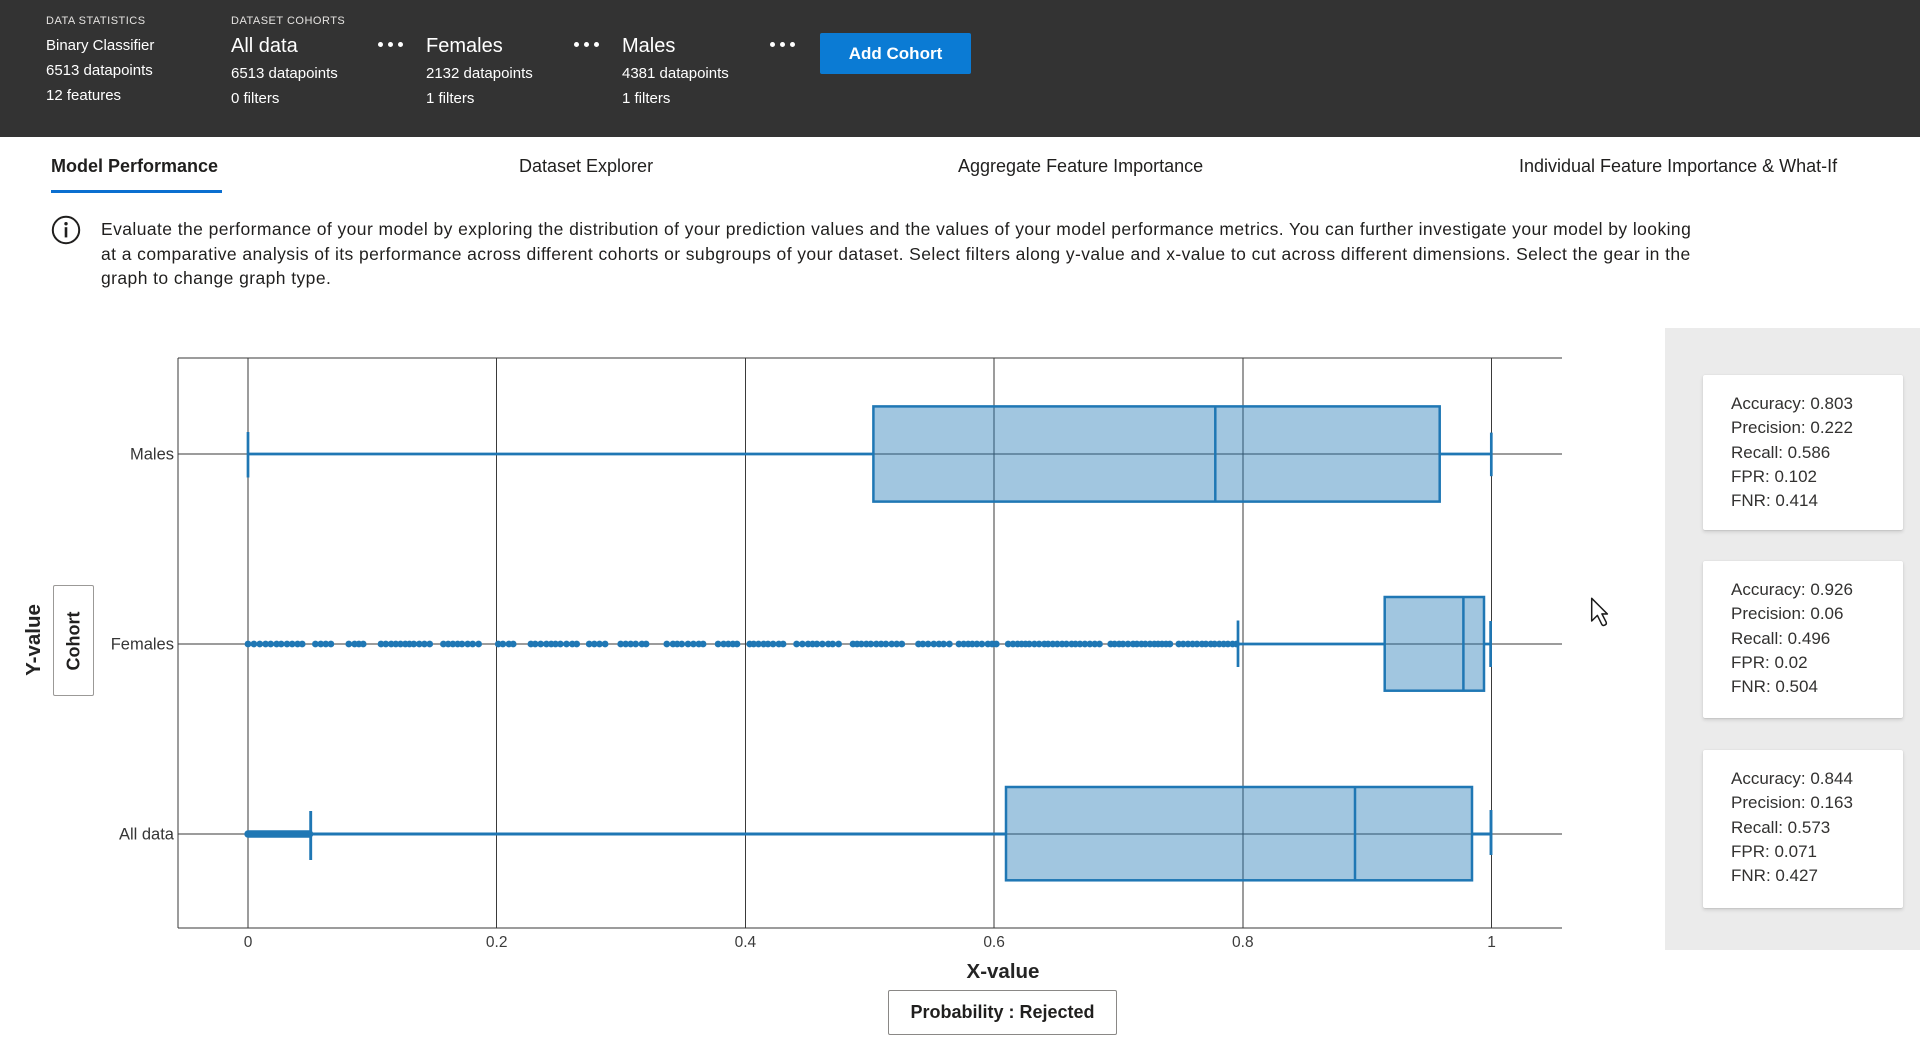 The width and height of the screenshot is (1920, 1052). What do you see at coordinates (994, 942) in the screenshot?
I see `svg-text: 0.6` at bounding box center [994, 942].